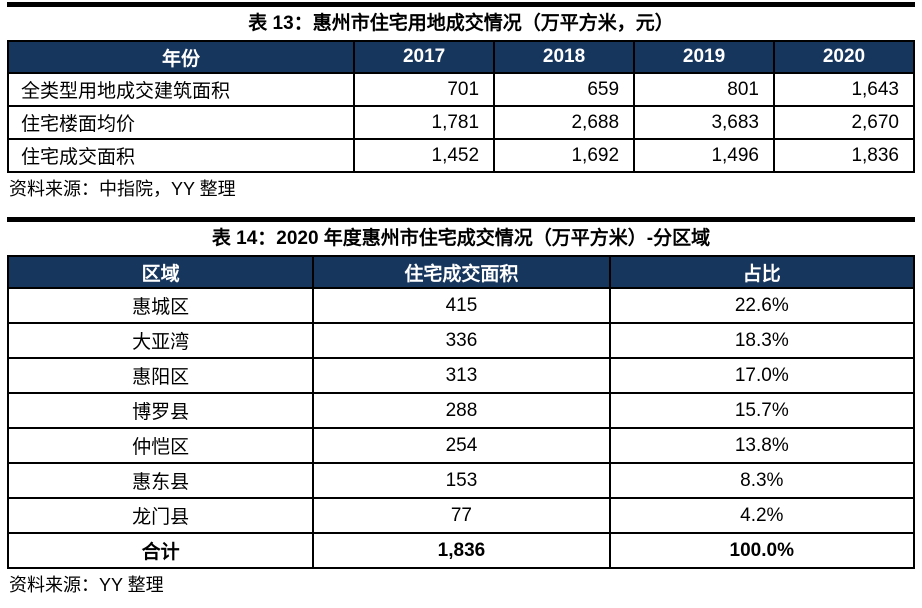 The image size is (922, 608). I want to click on cell-value: 1,452, so click(424, 155).